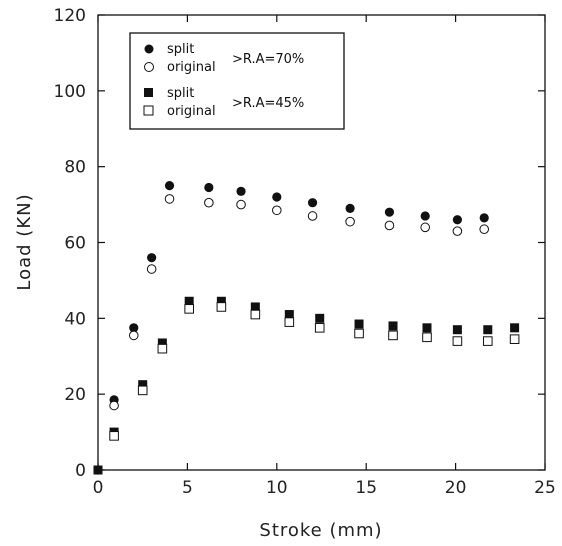 This screenshot has height=546, width=562. I want to click on legend-box, so click(237, 81).